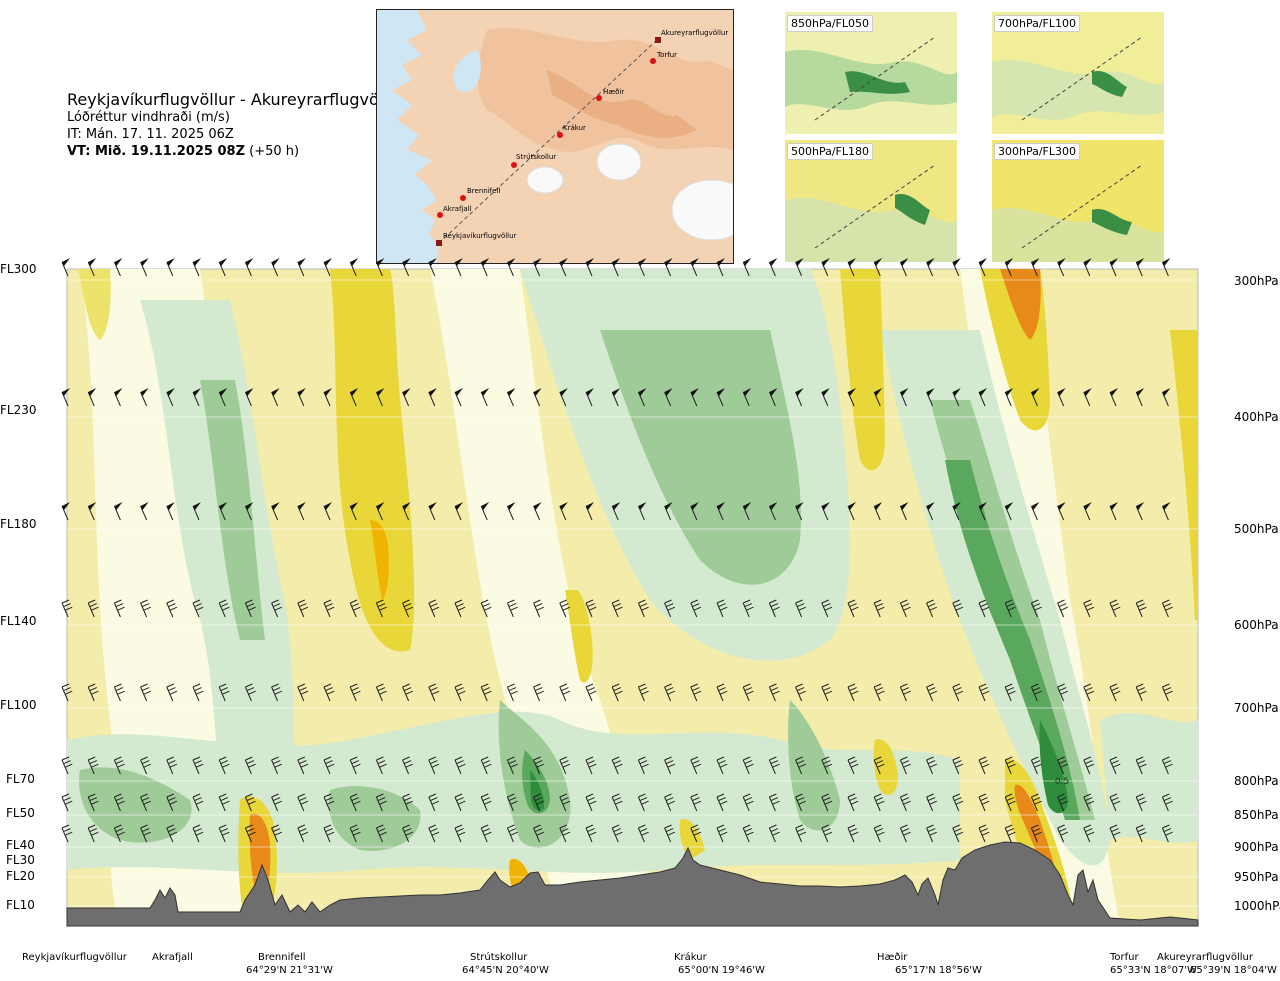  What do you see at coordinates (691, 957) in the screenshot?
I see `station-name: Krákur` at bounding box center [691, 957].